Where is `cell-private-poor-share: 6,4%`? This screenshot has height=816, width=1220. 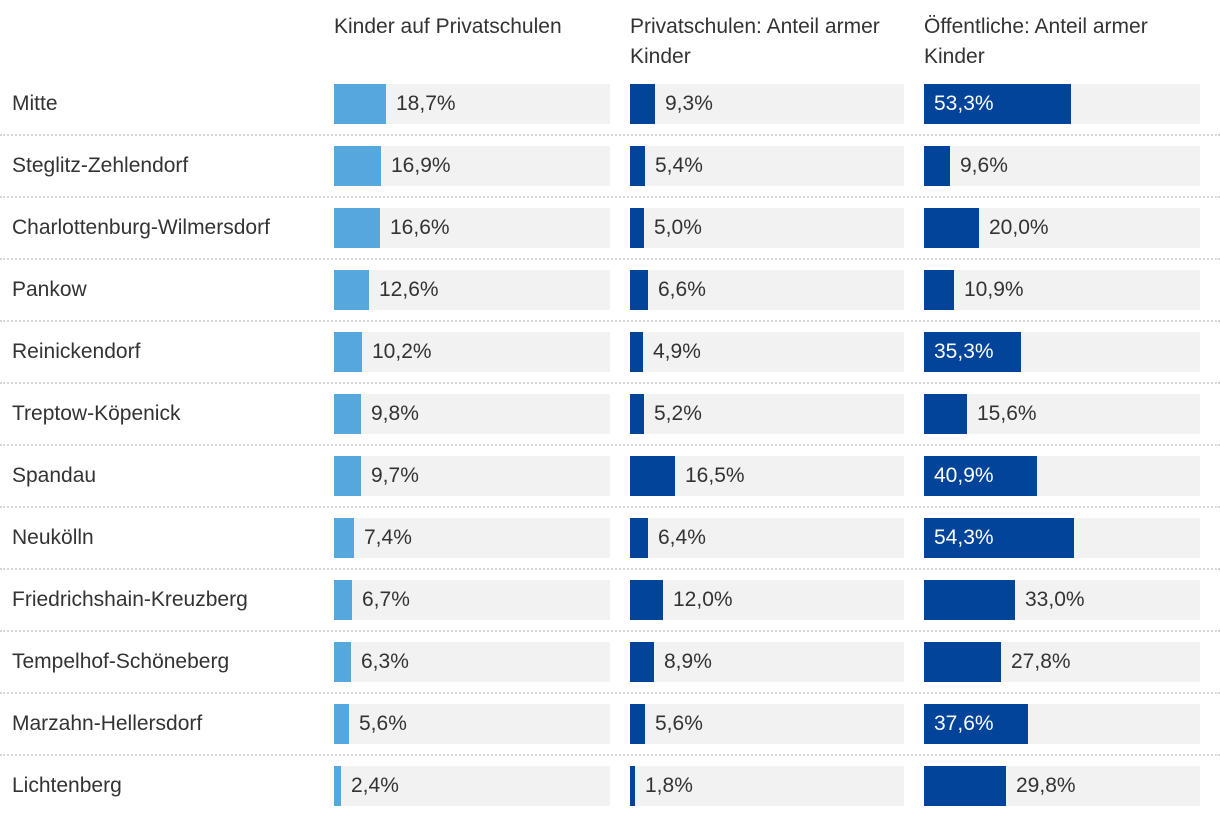 cell-private-poor-share: 6,4% is located at coordinates (767, 538).